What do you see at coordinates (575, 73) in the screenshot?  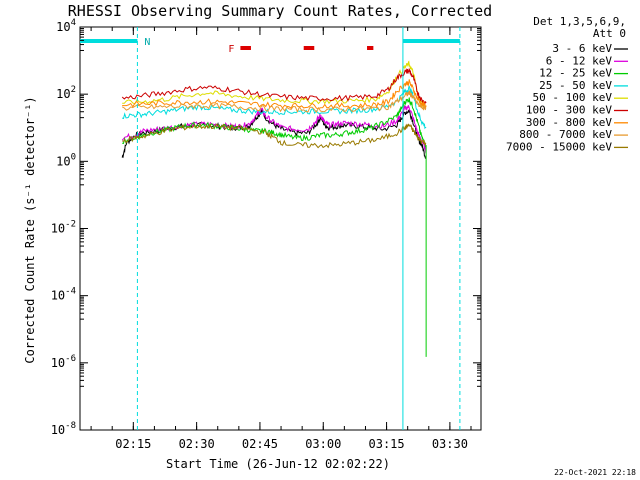 I see `legend-label: 12 - 25 keV` at bounding box center [575, 73].